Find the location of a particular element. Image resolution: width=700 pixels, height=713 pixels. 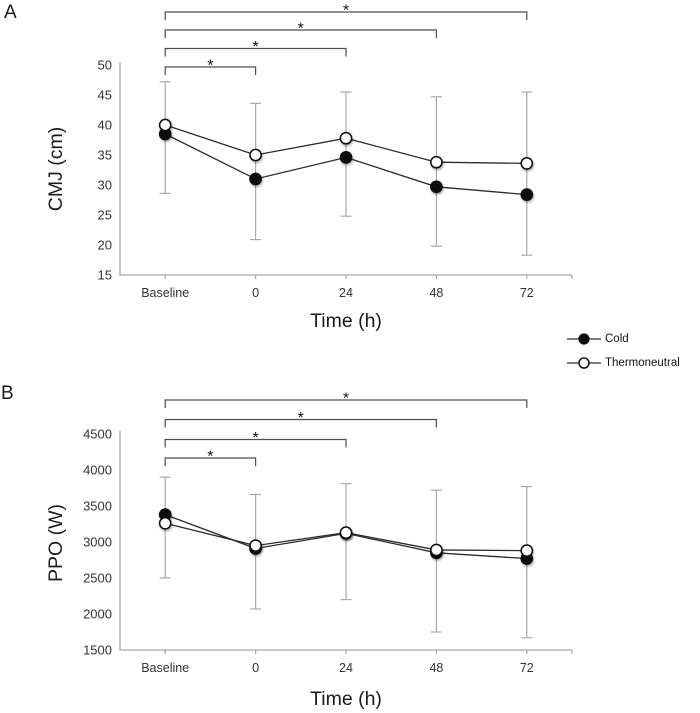

y-tick-label: 1500 is located at coordinates (97, 650).